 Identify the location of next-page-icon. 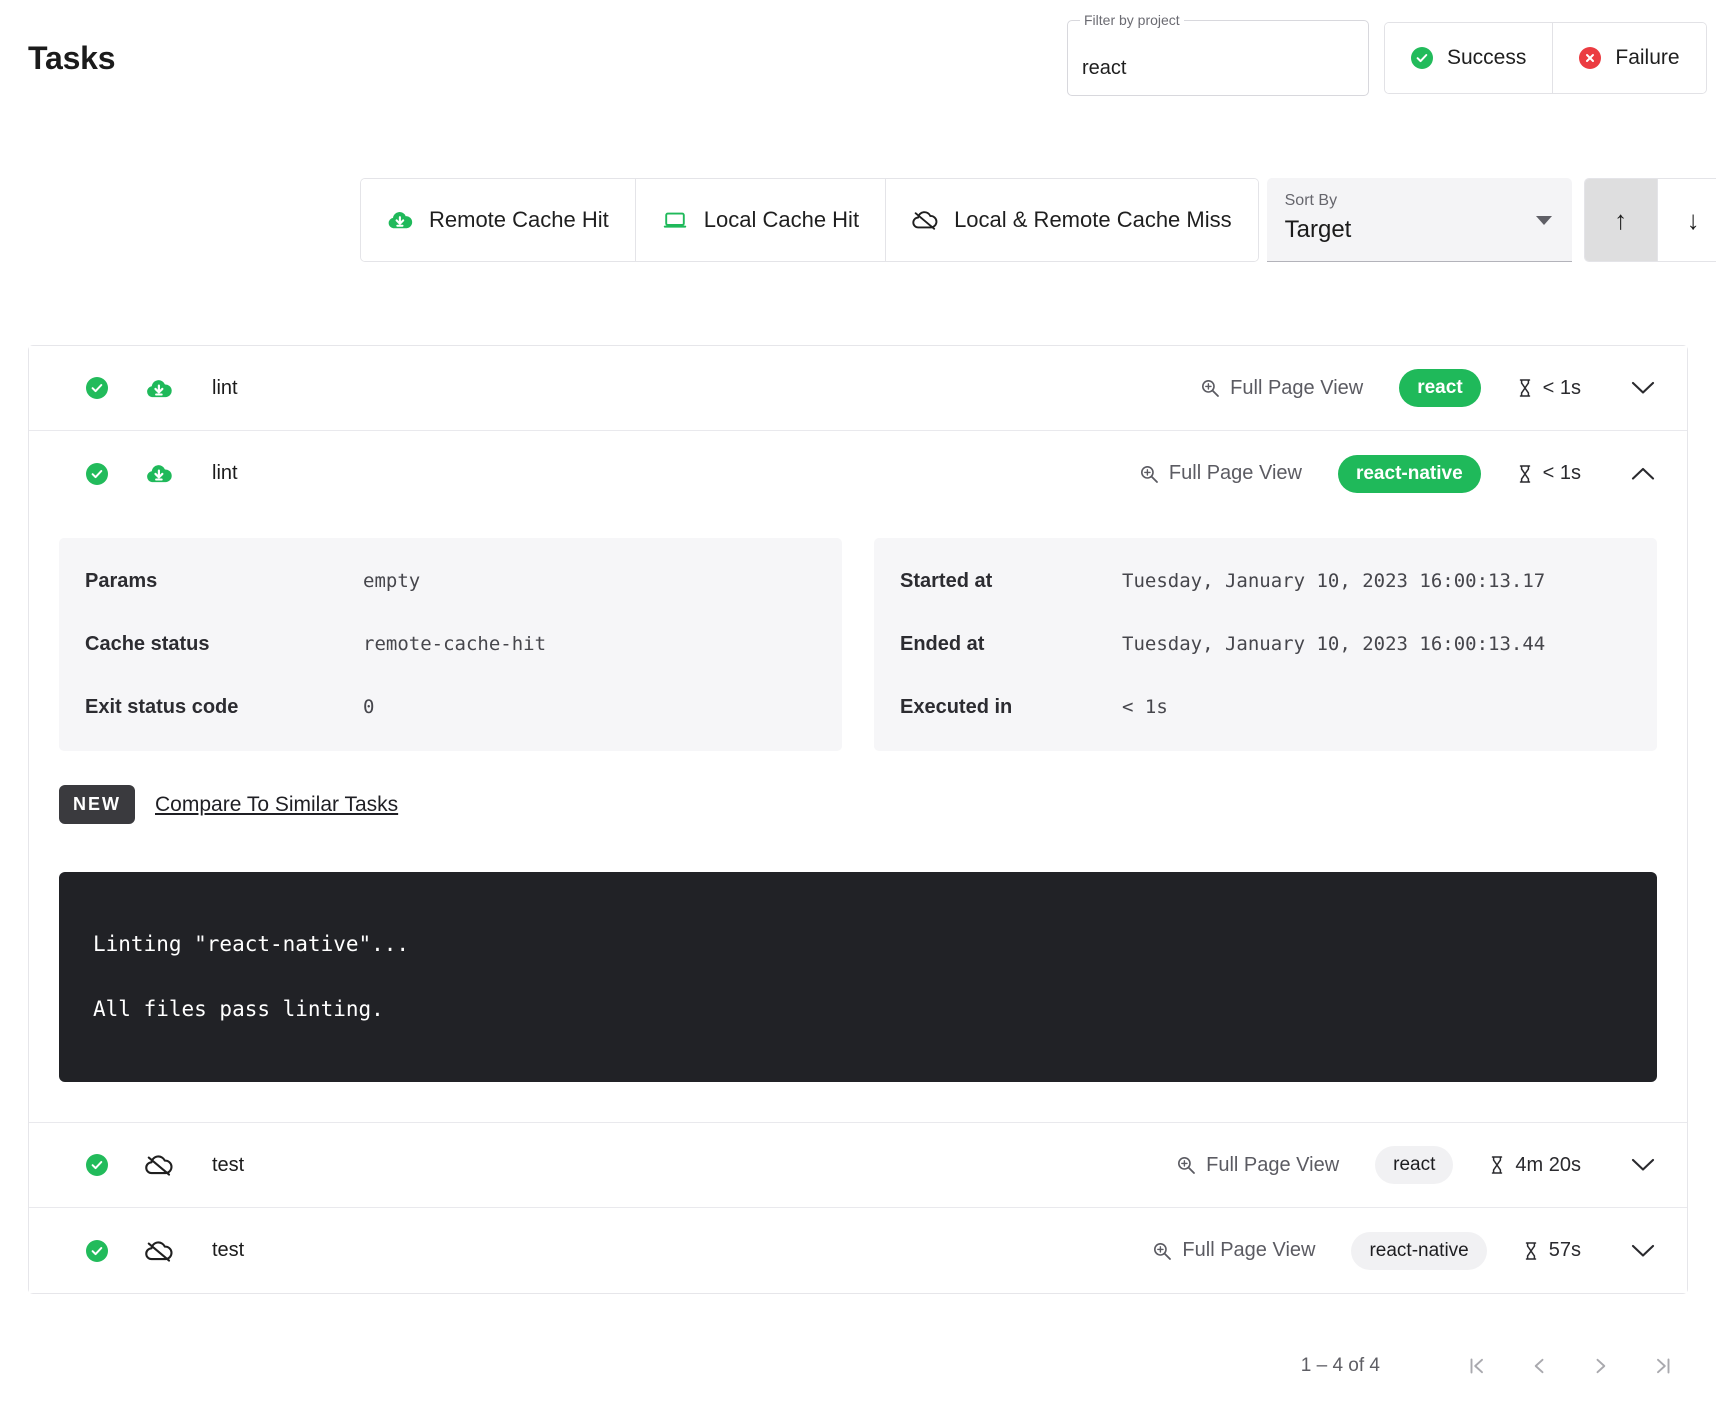
(1601, 1366).